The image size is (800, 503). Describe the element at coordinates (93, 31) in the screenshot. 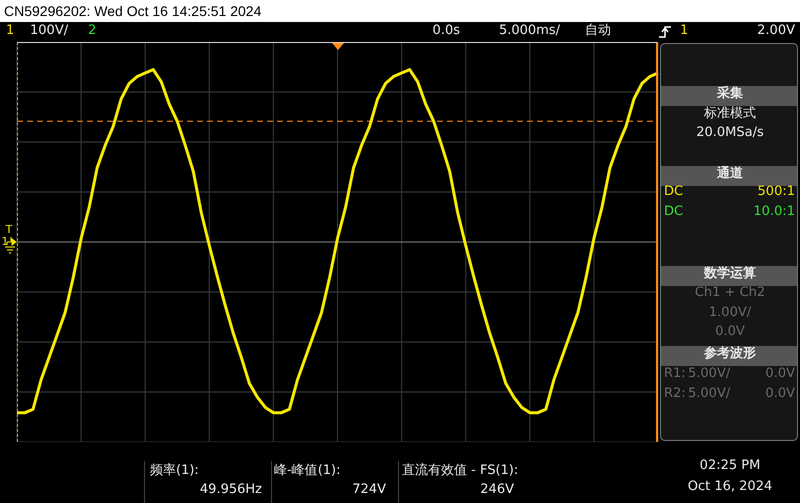

I see `text: 2` at that location.